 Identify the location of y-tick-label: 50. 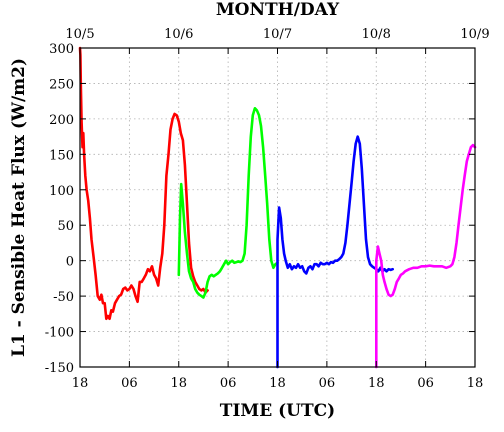
(65, 226).